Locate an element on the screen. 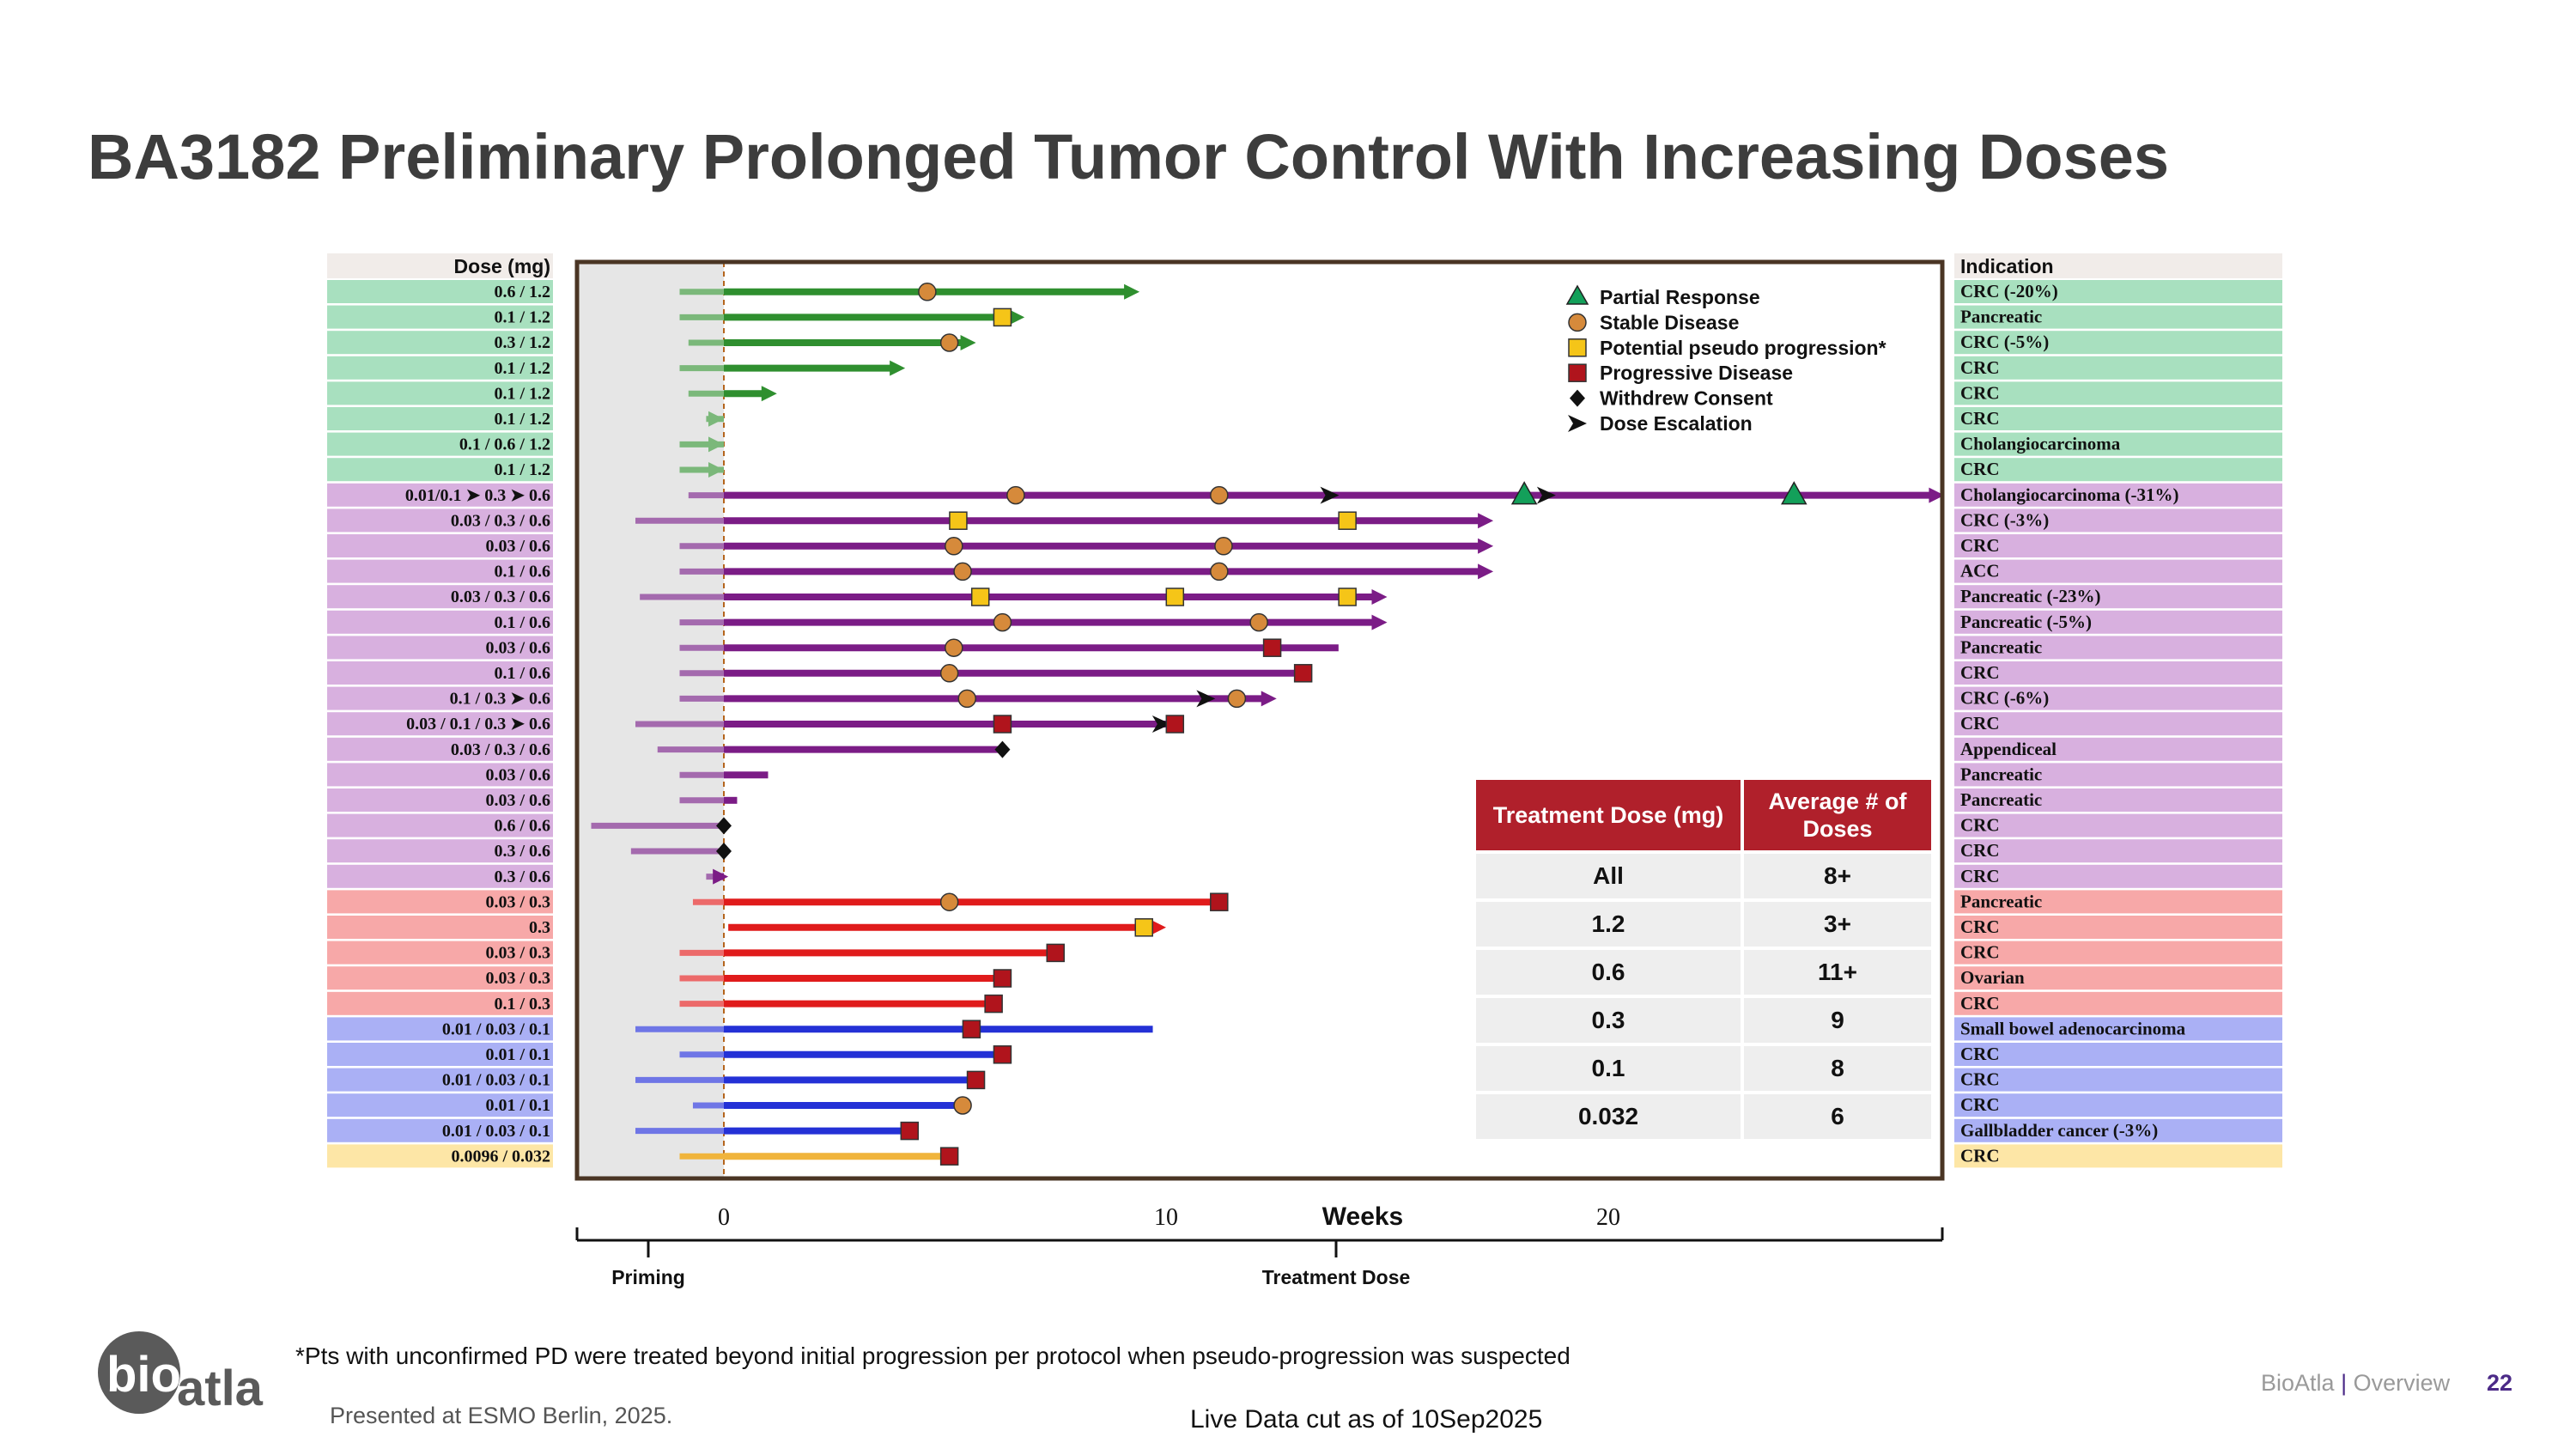  table-header-row: Treatment Dose (mg) Average # of Doses is located at coordinates (1704, 815).